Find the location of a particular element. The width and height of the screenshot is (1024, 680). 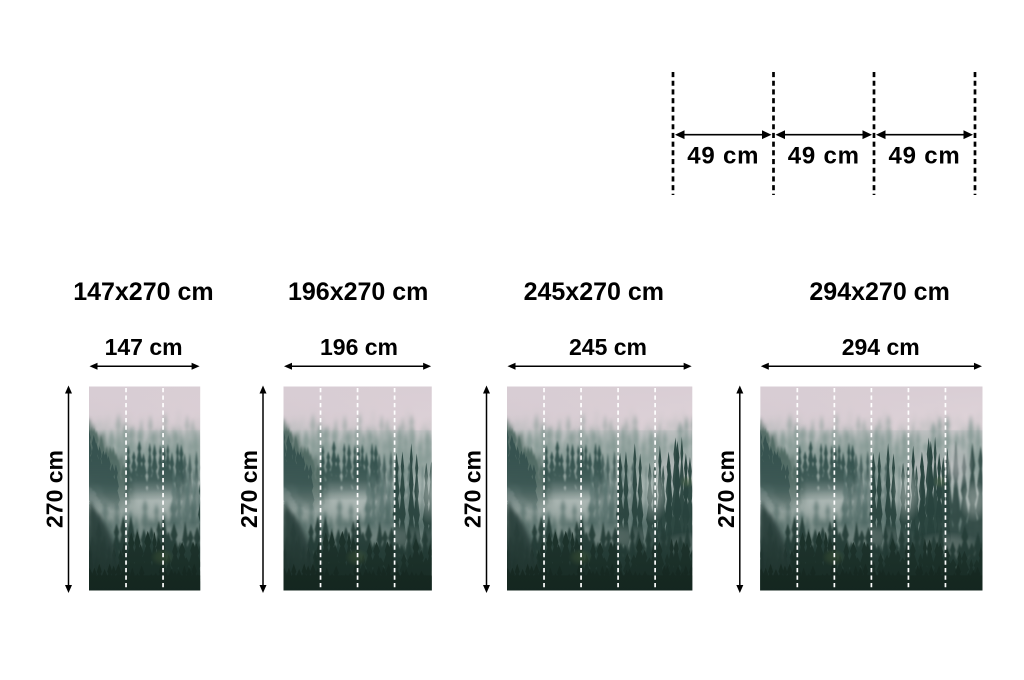

svg-text: 196x270 cm is located at coordinates (358, 292).